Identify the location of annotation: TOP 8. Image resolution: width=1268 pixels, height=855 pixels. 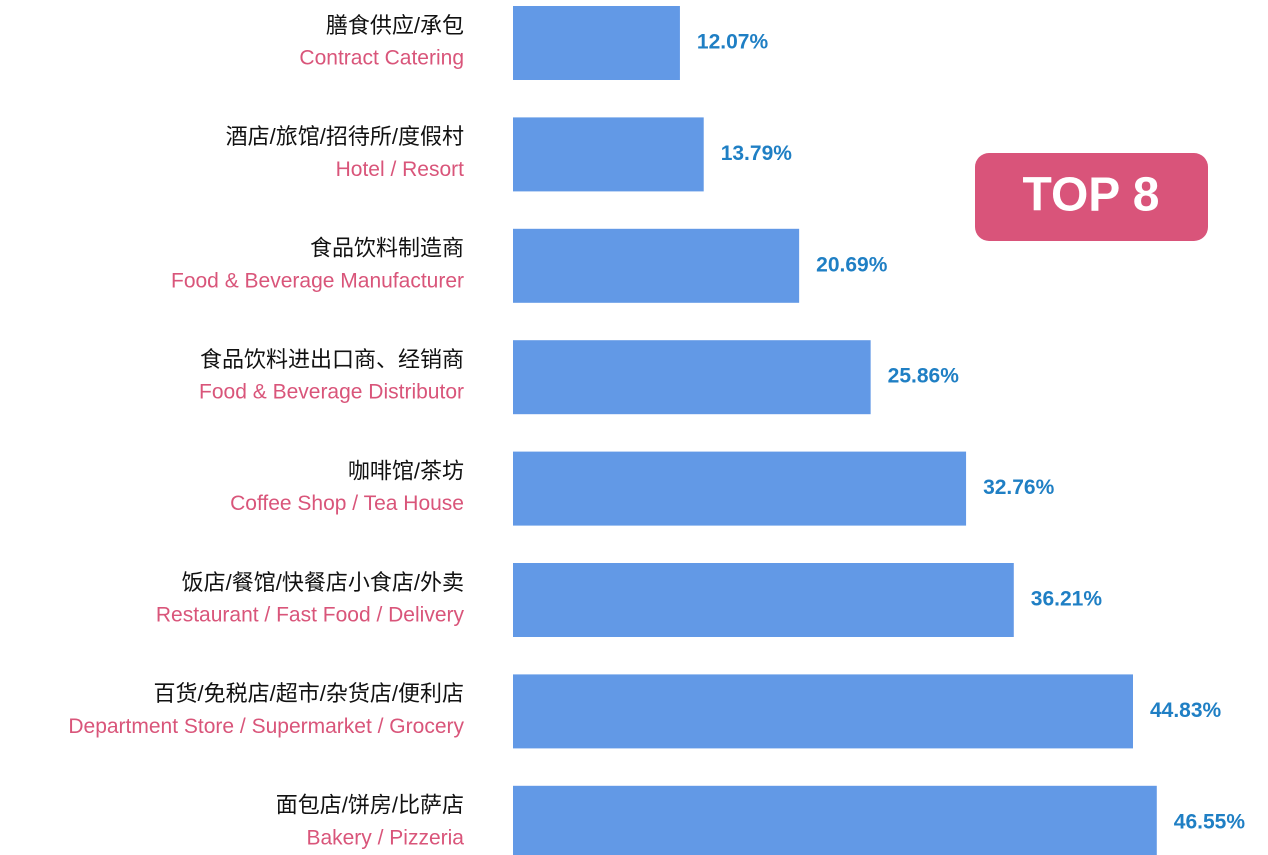
(1091, 195).